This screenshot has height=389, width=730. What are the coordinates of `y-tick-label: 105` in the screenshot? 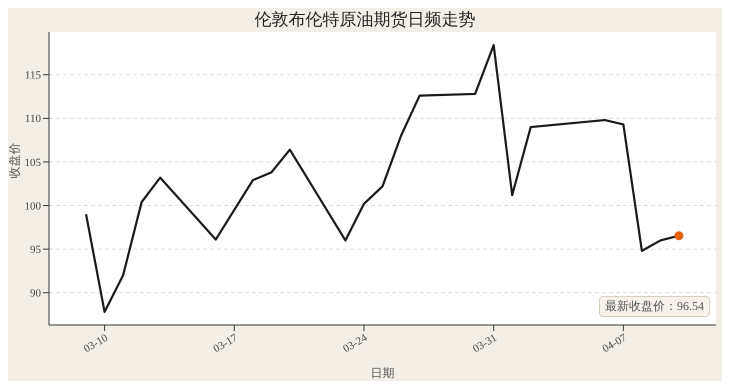 It's located at (33, 162).